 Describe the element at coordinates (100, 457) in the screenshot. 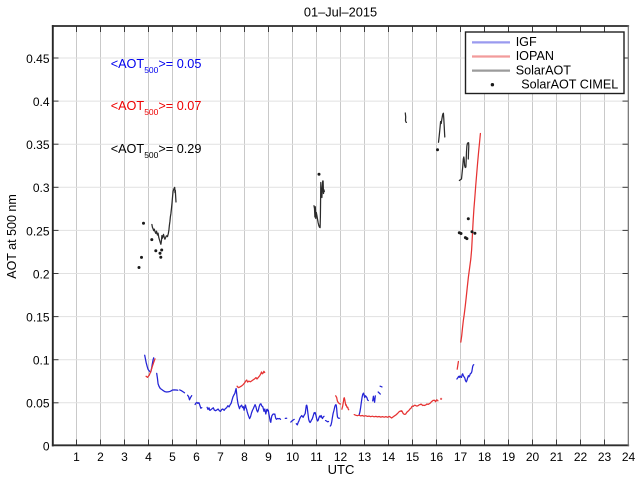

I see `svg-text: 2` at that location.